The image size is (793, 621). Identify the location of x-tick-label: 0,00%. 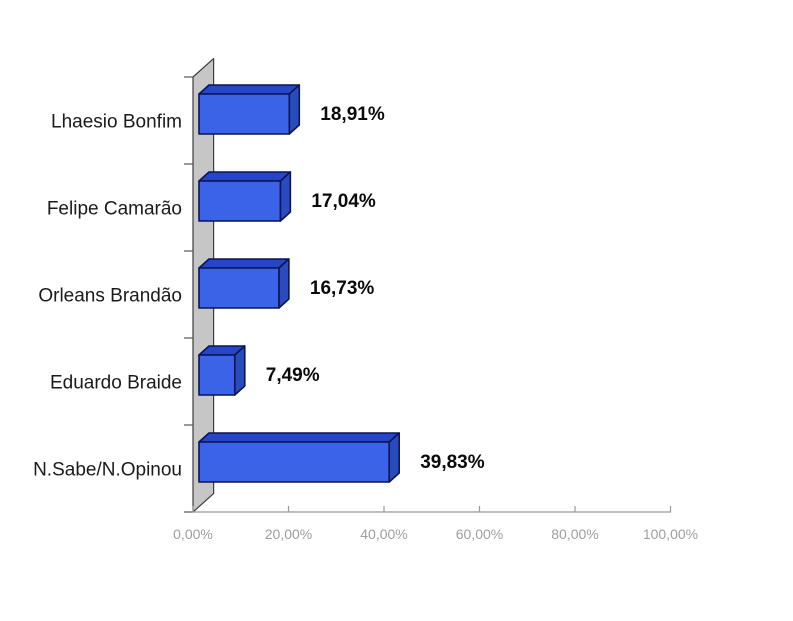
(193, 534).